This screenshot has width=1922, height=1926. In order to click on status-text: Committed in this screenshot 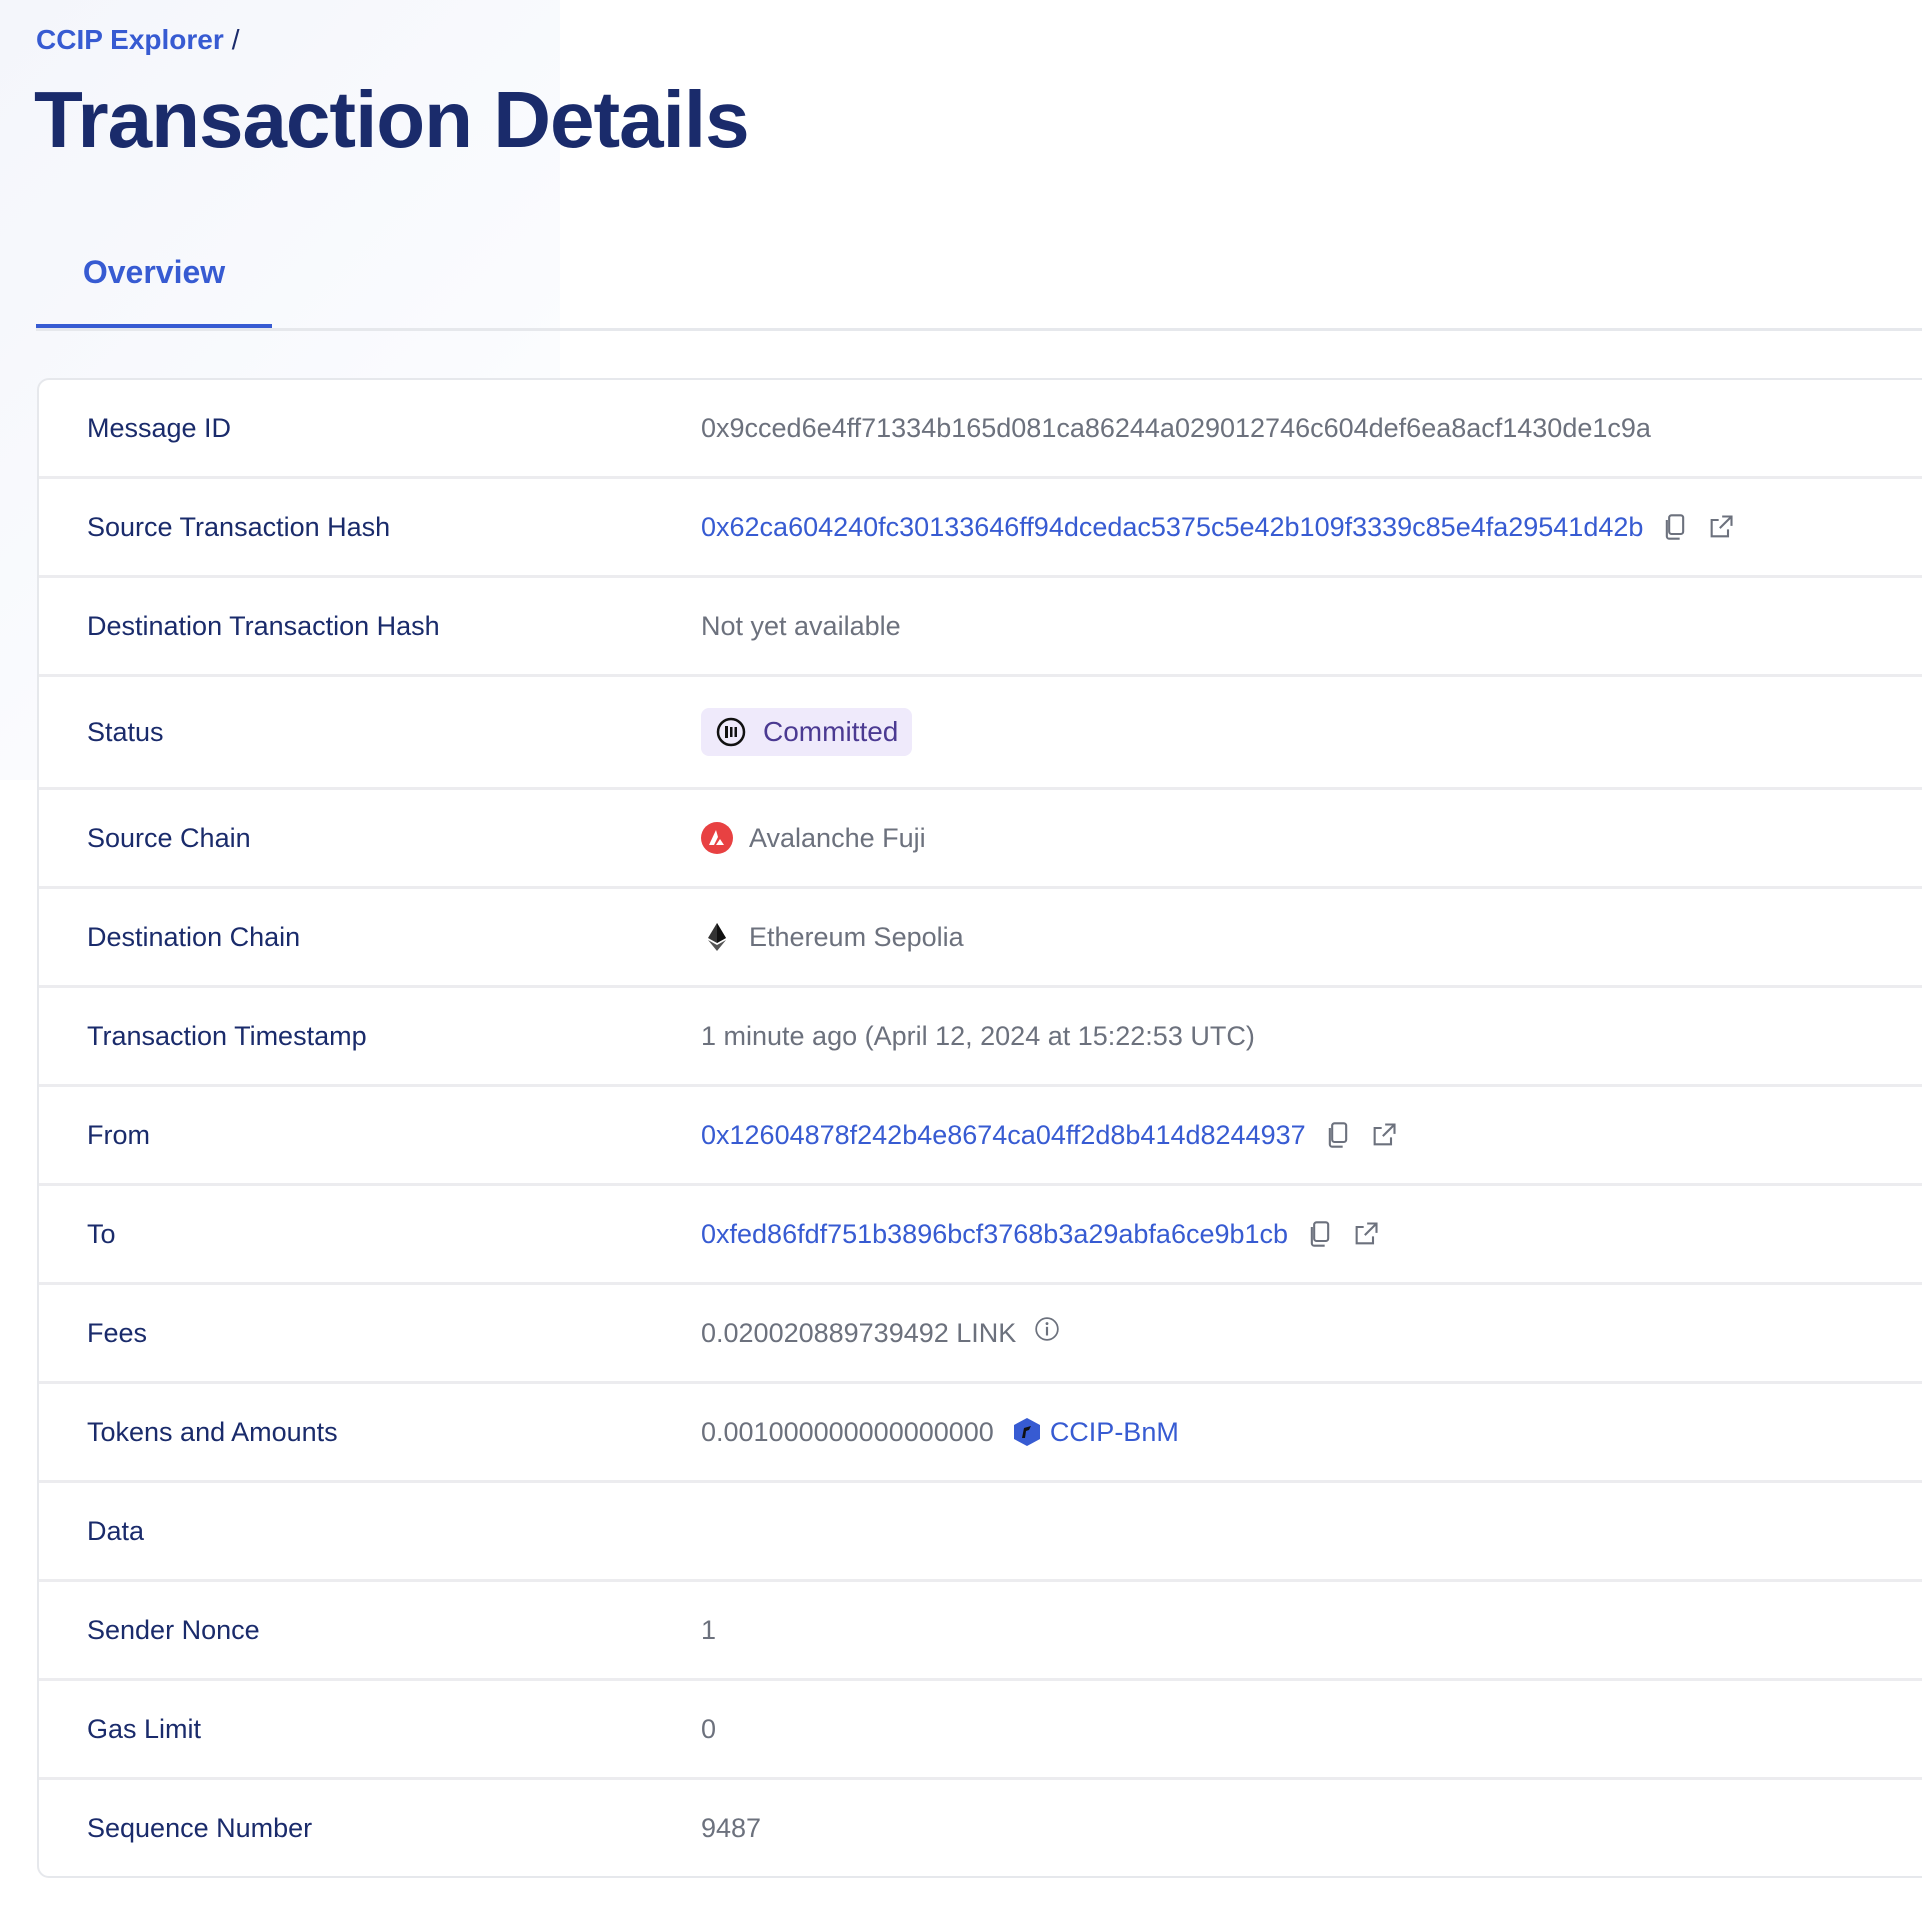, I will do `click(831, 731)`.